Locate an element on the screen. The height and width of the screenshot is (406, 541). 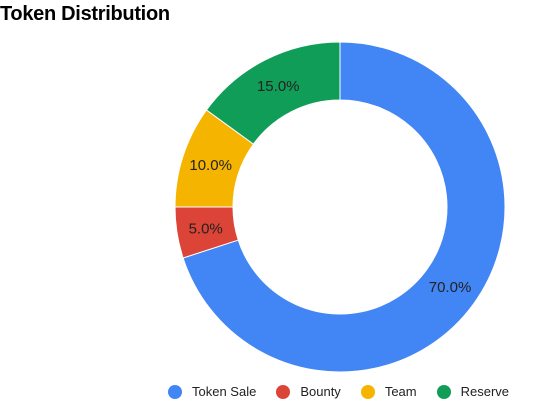
slice-label-bounty: 5.0% is located at coordinates (206, 228).